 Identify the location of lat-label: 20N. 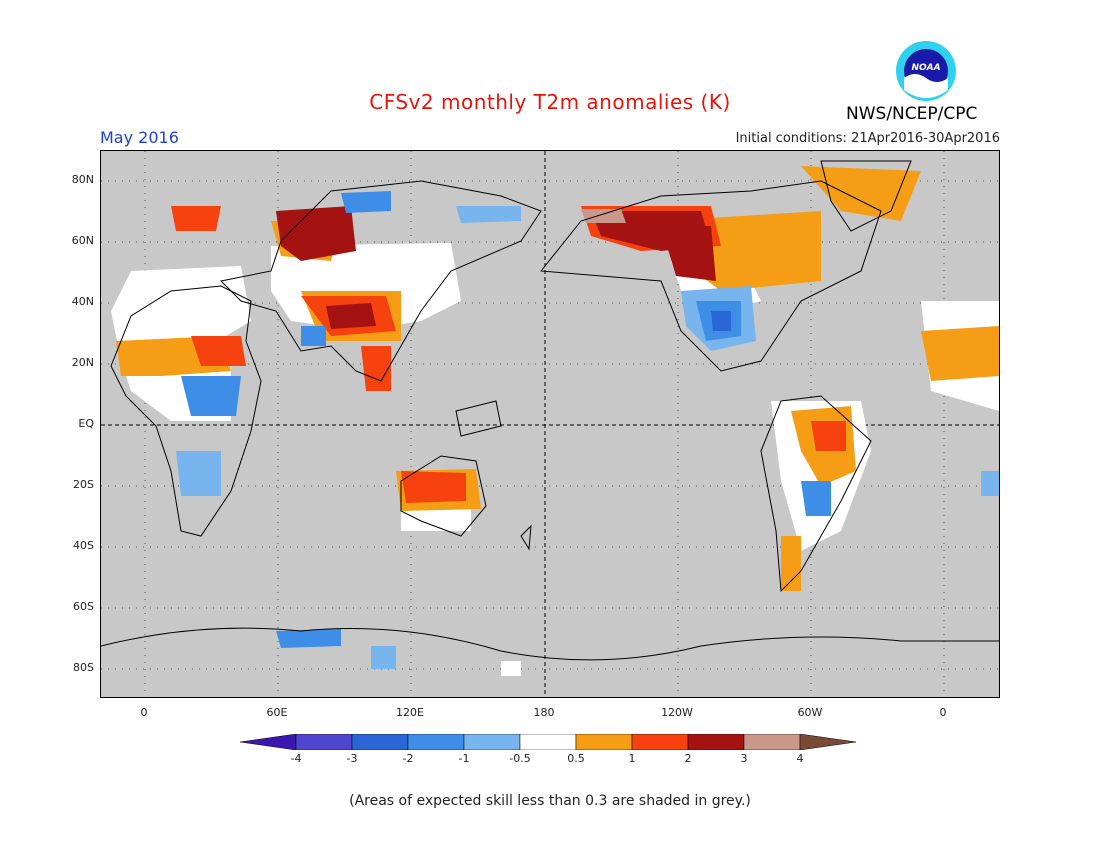
(82, 362).